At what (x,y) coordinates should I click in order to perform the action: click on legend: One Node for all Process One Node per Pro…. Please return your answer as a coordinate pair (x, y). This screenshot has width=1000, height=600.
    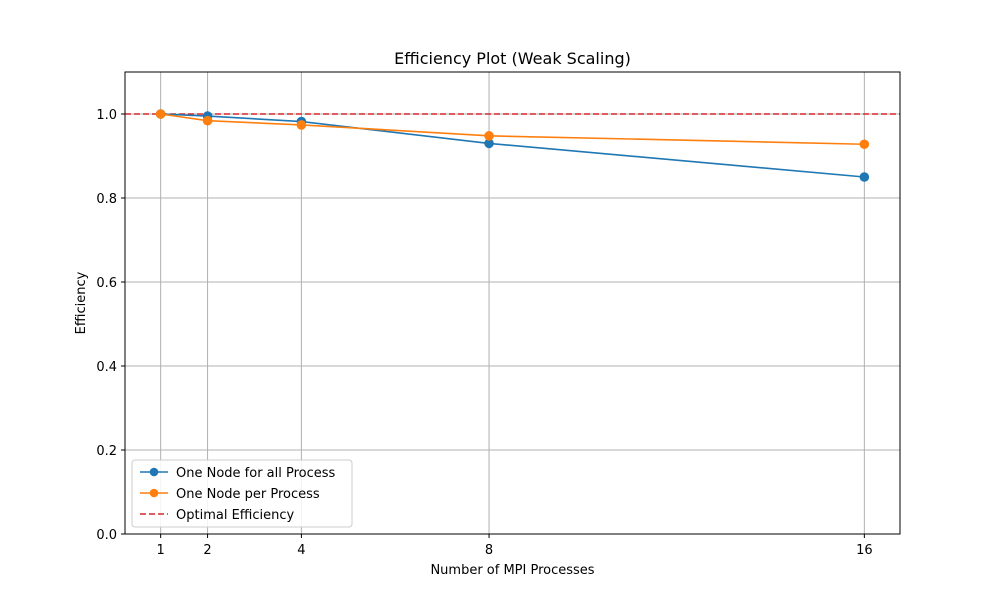
    Looking at the image, I should click on (242, 493).